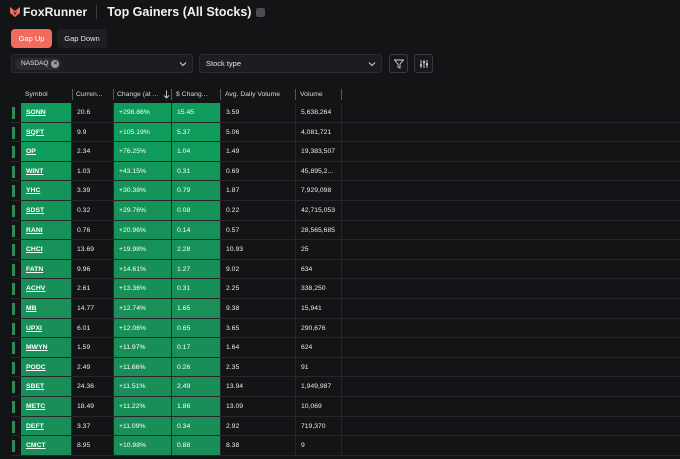 This screenshot has width=680, height=459. I want to click on info-icon, so click(261, 12).